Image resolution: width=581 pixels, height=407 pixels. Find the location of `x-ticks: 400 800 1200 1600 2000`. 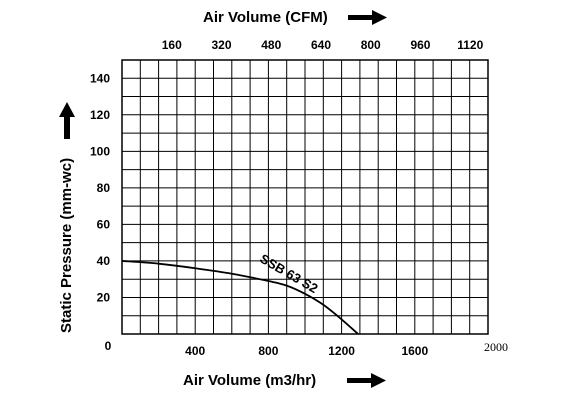

x-ticks: 400 800 1200 1600 2000 is located at coordinates (346, 349).